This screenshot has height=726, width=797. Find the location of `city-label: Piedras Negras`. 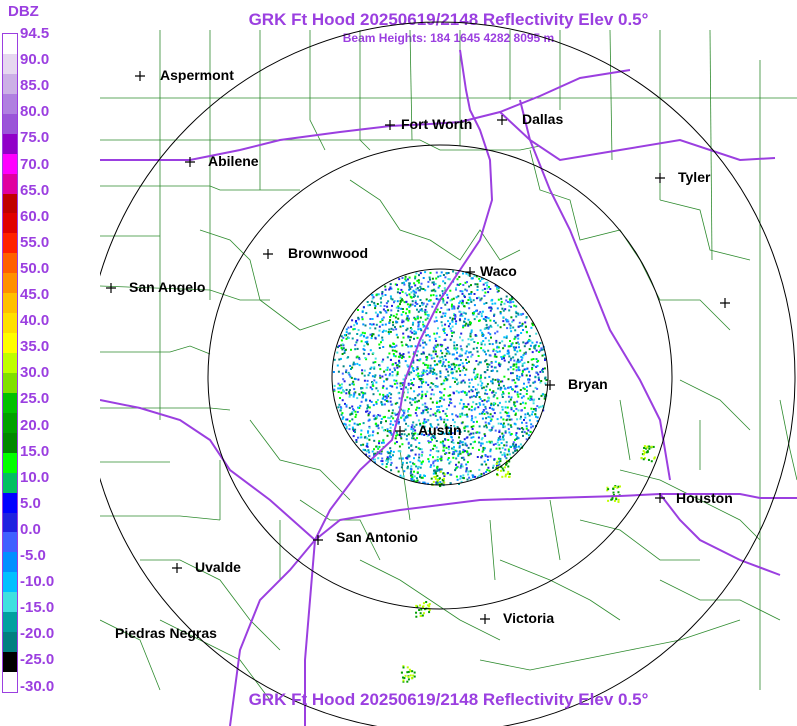

city-label: Piedras Negras is located at coordinates (166, 633).